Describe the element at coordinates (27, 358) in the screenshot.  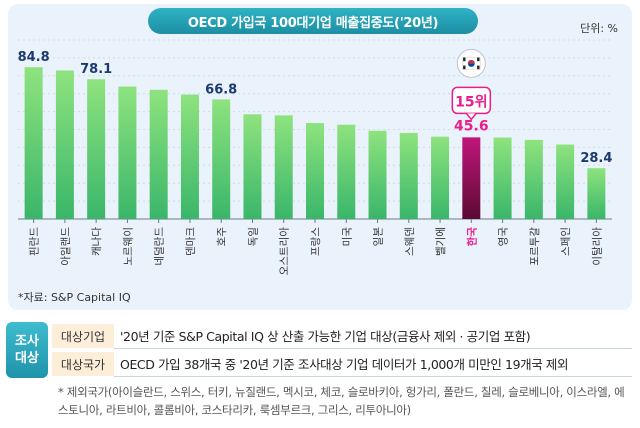
I see `survey-box-line-2: 대상` at that location.